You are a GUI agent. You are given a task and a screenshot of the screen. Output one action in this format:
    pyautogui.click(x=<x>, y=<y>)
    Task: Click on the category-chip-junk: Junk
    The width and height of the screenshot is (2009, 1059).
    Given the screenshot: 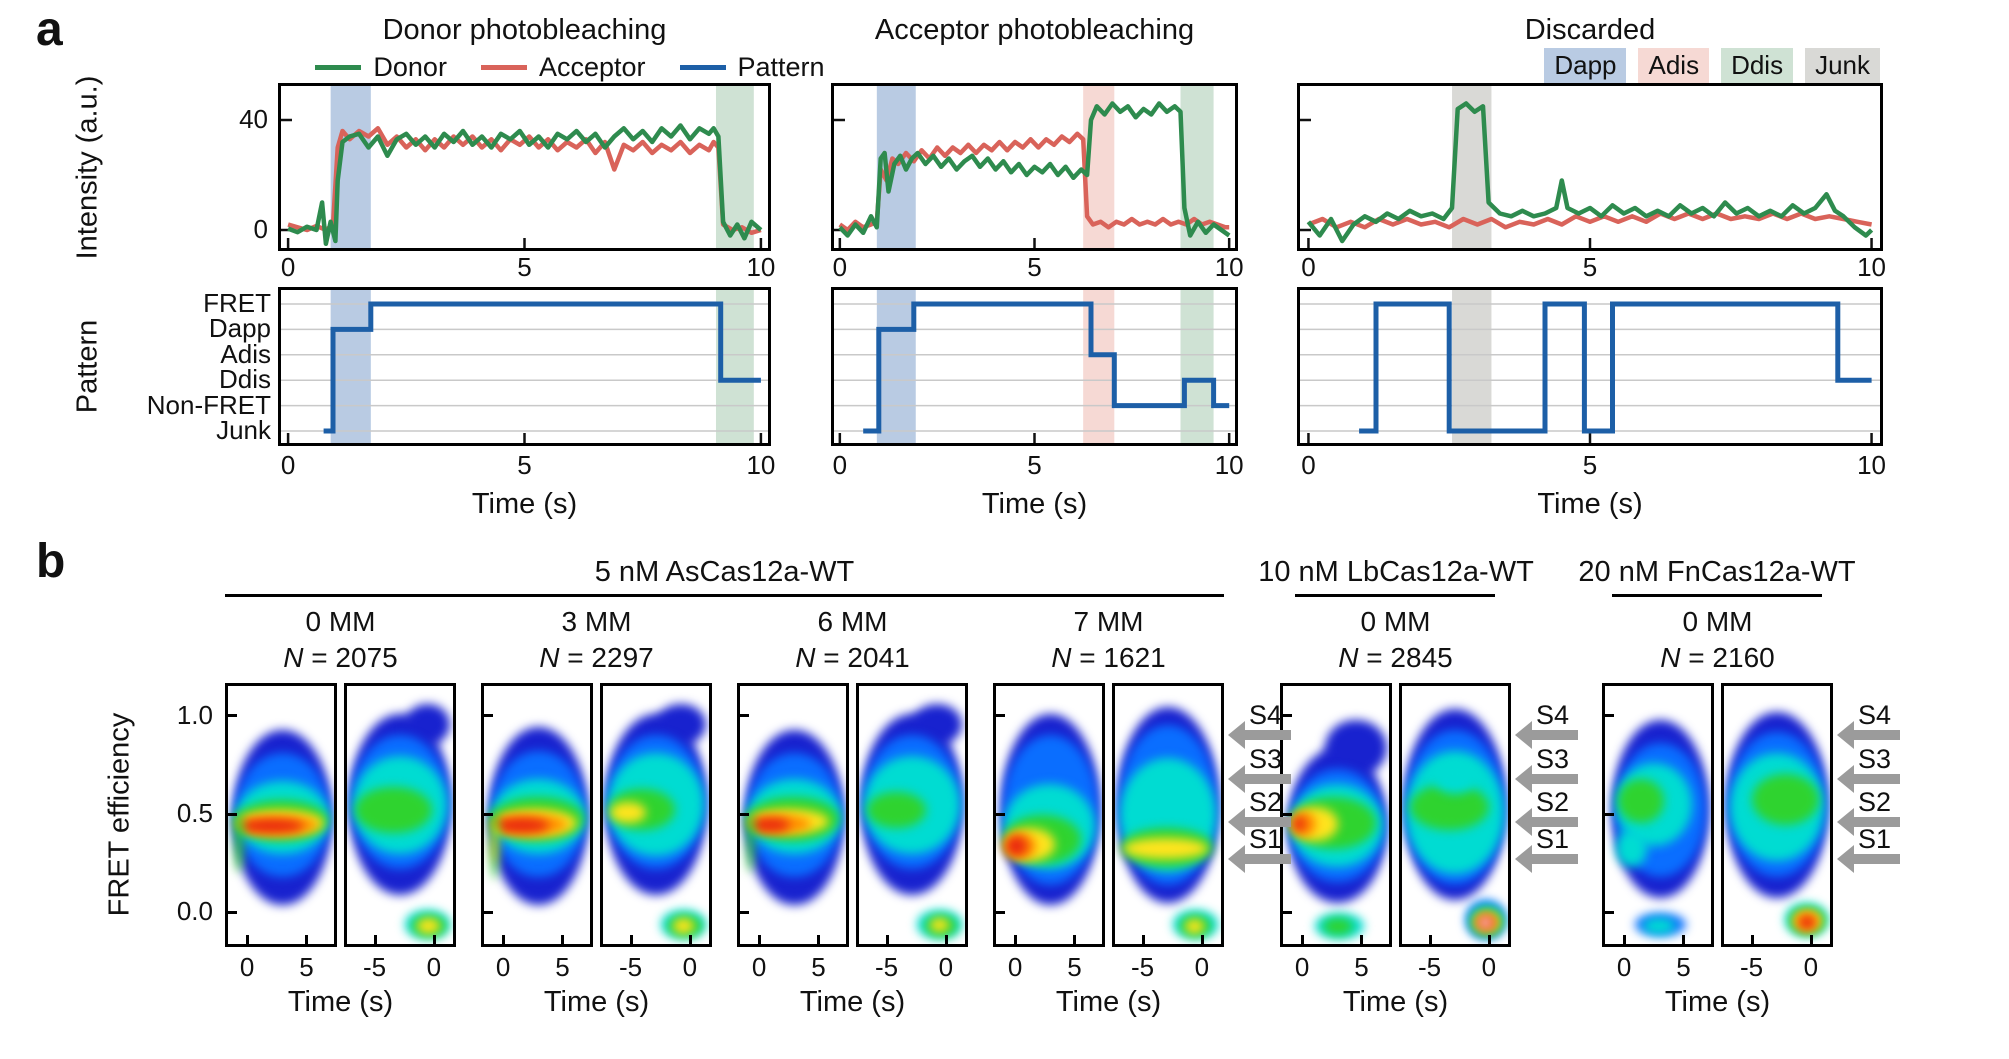 What is the action you would take?
    pyautogui.click(x=1842, y=65)
    